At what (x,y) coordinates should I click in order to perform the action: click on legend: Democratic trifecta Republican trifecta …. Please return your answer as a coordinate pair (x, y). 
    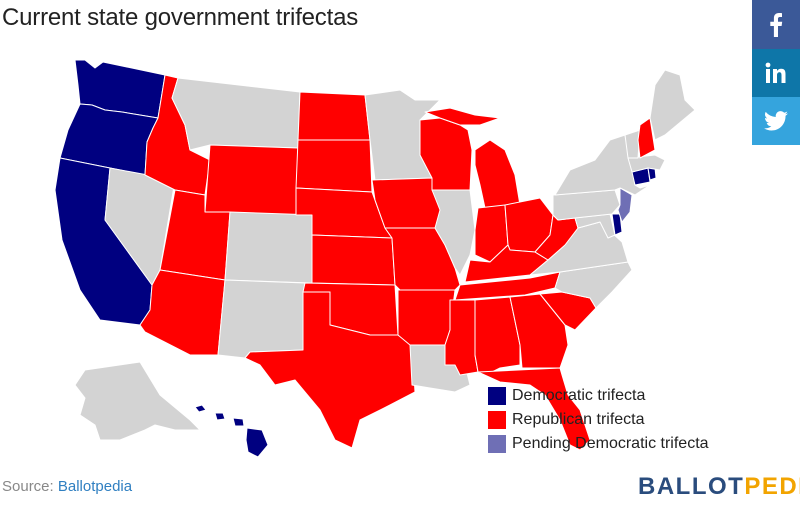
    Looking at the image, I should click on (598, 420).